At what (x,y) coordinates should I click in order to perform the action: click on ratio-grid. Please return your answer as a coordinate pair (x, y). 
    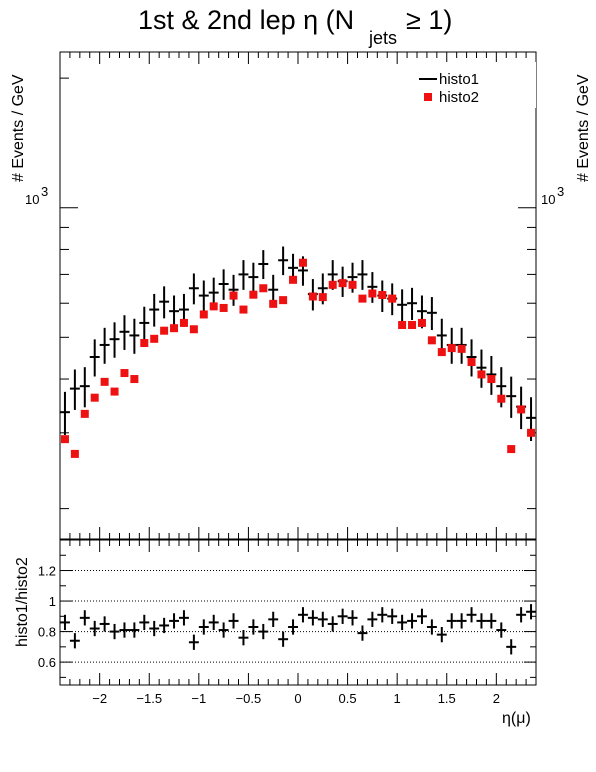
    Looking at the image, I should click on (298, 616).